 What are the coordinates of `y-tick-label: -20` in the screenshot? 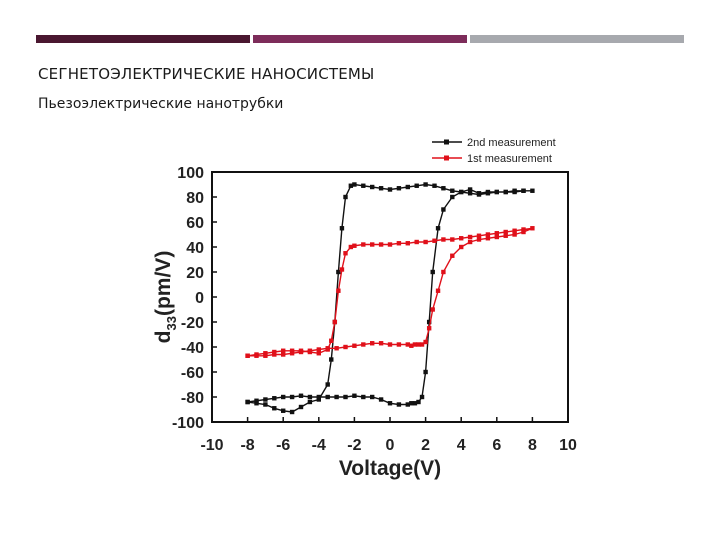 It's located at (192, 323).